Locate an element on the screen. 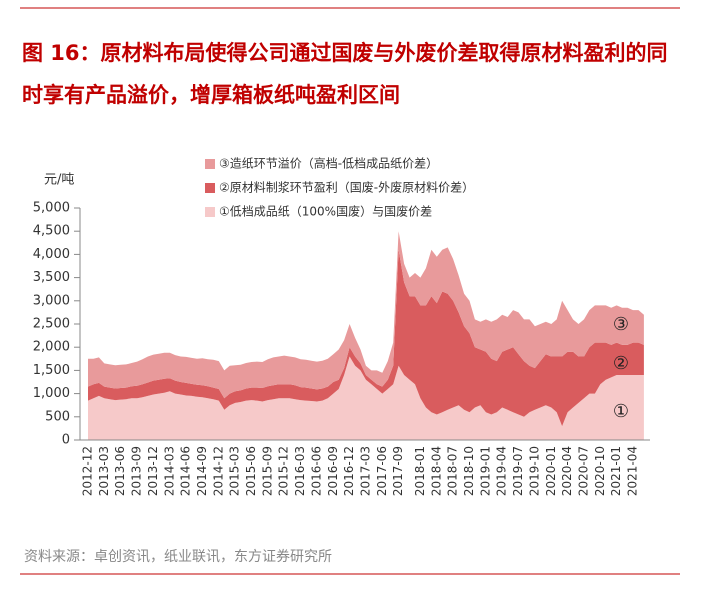 This screenshot has width=715, height=589. x-tick-label: 2015-06 is located at coordinates (251, 471).